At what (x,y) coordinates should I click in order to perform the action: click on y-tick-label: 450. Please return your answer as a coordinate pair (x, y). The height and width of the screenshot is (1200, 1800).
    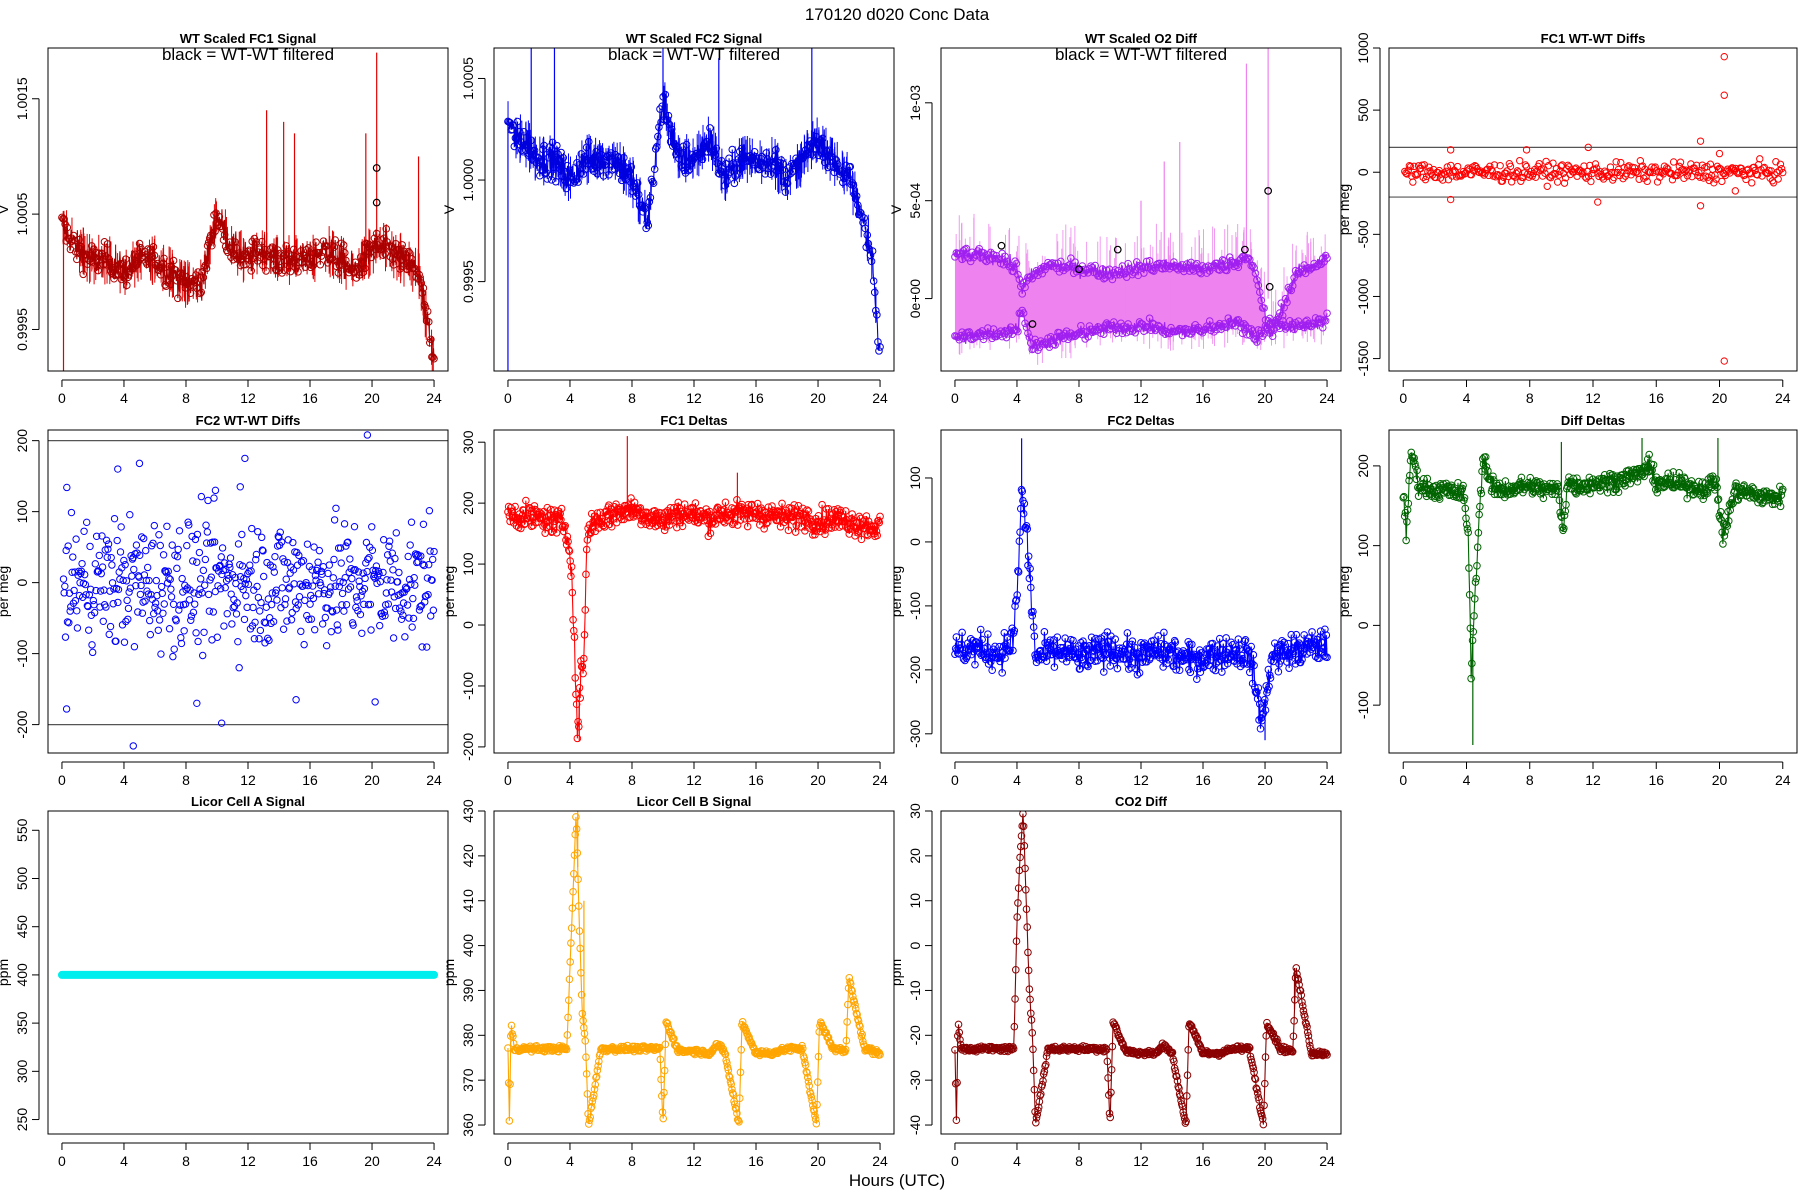
    Looking at the image, I should click on (22, 927).